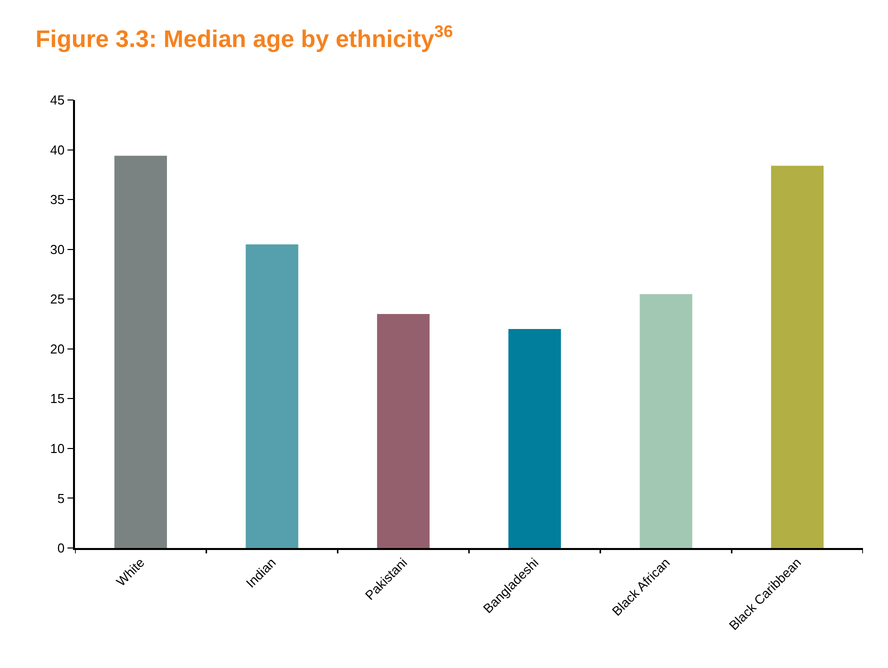  I want to click on y-tick-label: 15, so click(57, 398).